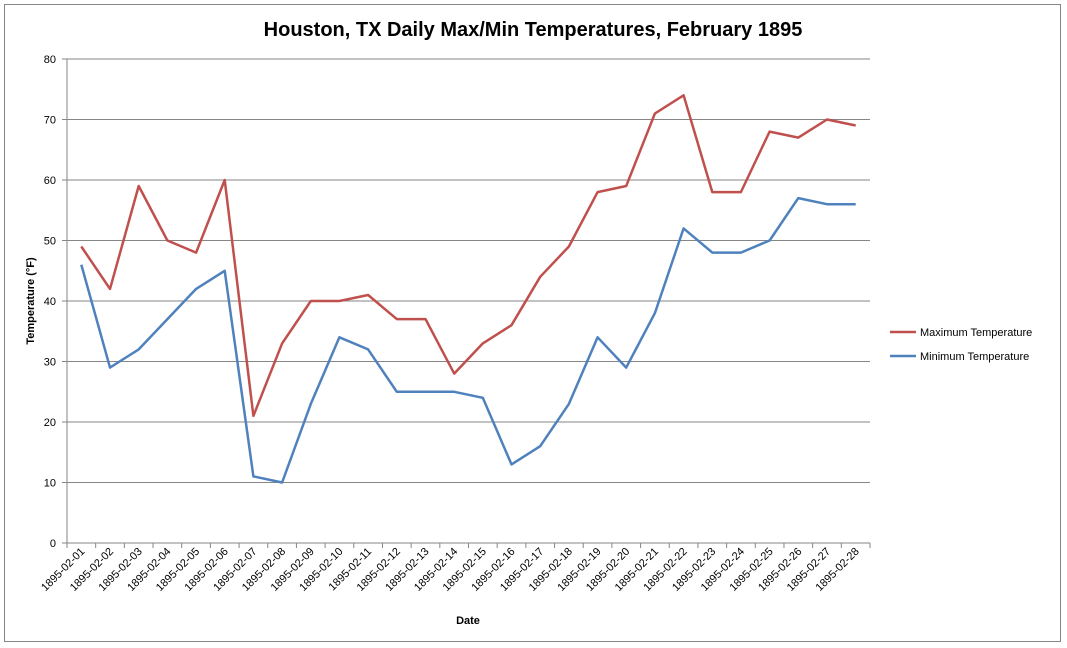  Describe the element at coordinates (50, 363) in the screenshot. I see `y-tick-label: 30` at that location.